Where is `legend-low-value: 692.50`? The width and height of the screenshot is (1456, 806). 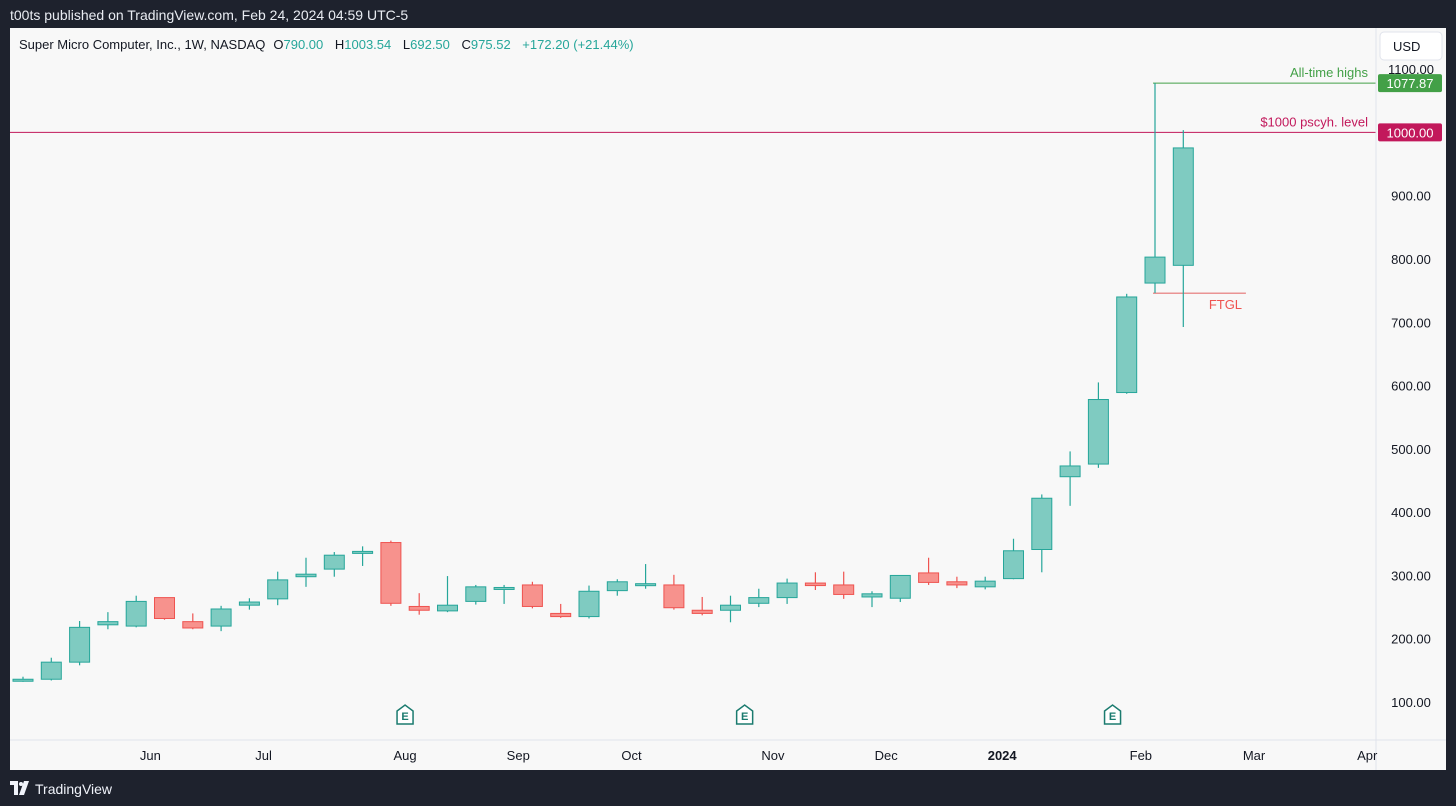 legend-low-value: 692.50 is located at coordinates (430, 44).